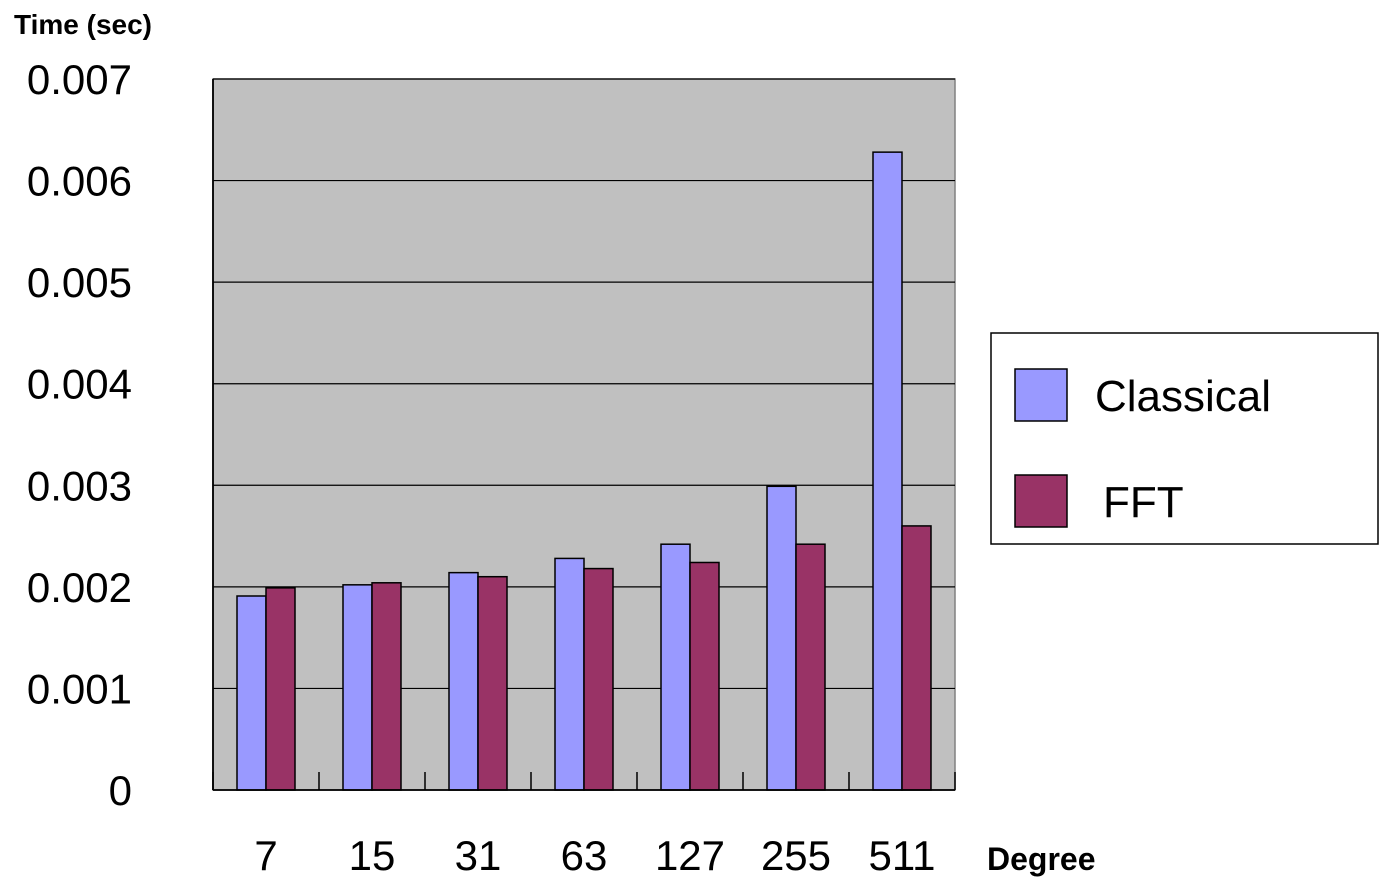  Describe the element at coordinates (372, 855) in the screenshot. I see `x-tick-label: 15` at that location.